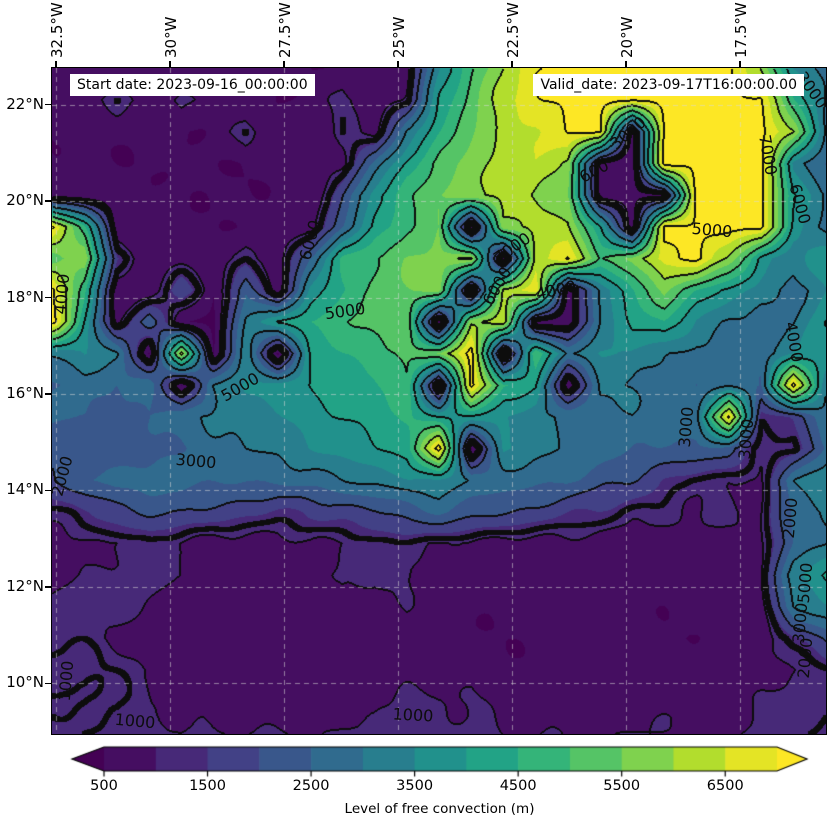 The height and width of the screenshot is (836, 837). What do you see at coordinates (789, 518) in the screenshot?
I see `contour-line-label: 2000` at bounding box center [789, 518].